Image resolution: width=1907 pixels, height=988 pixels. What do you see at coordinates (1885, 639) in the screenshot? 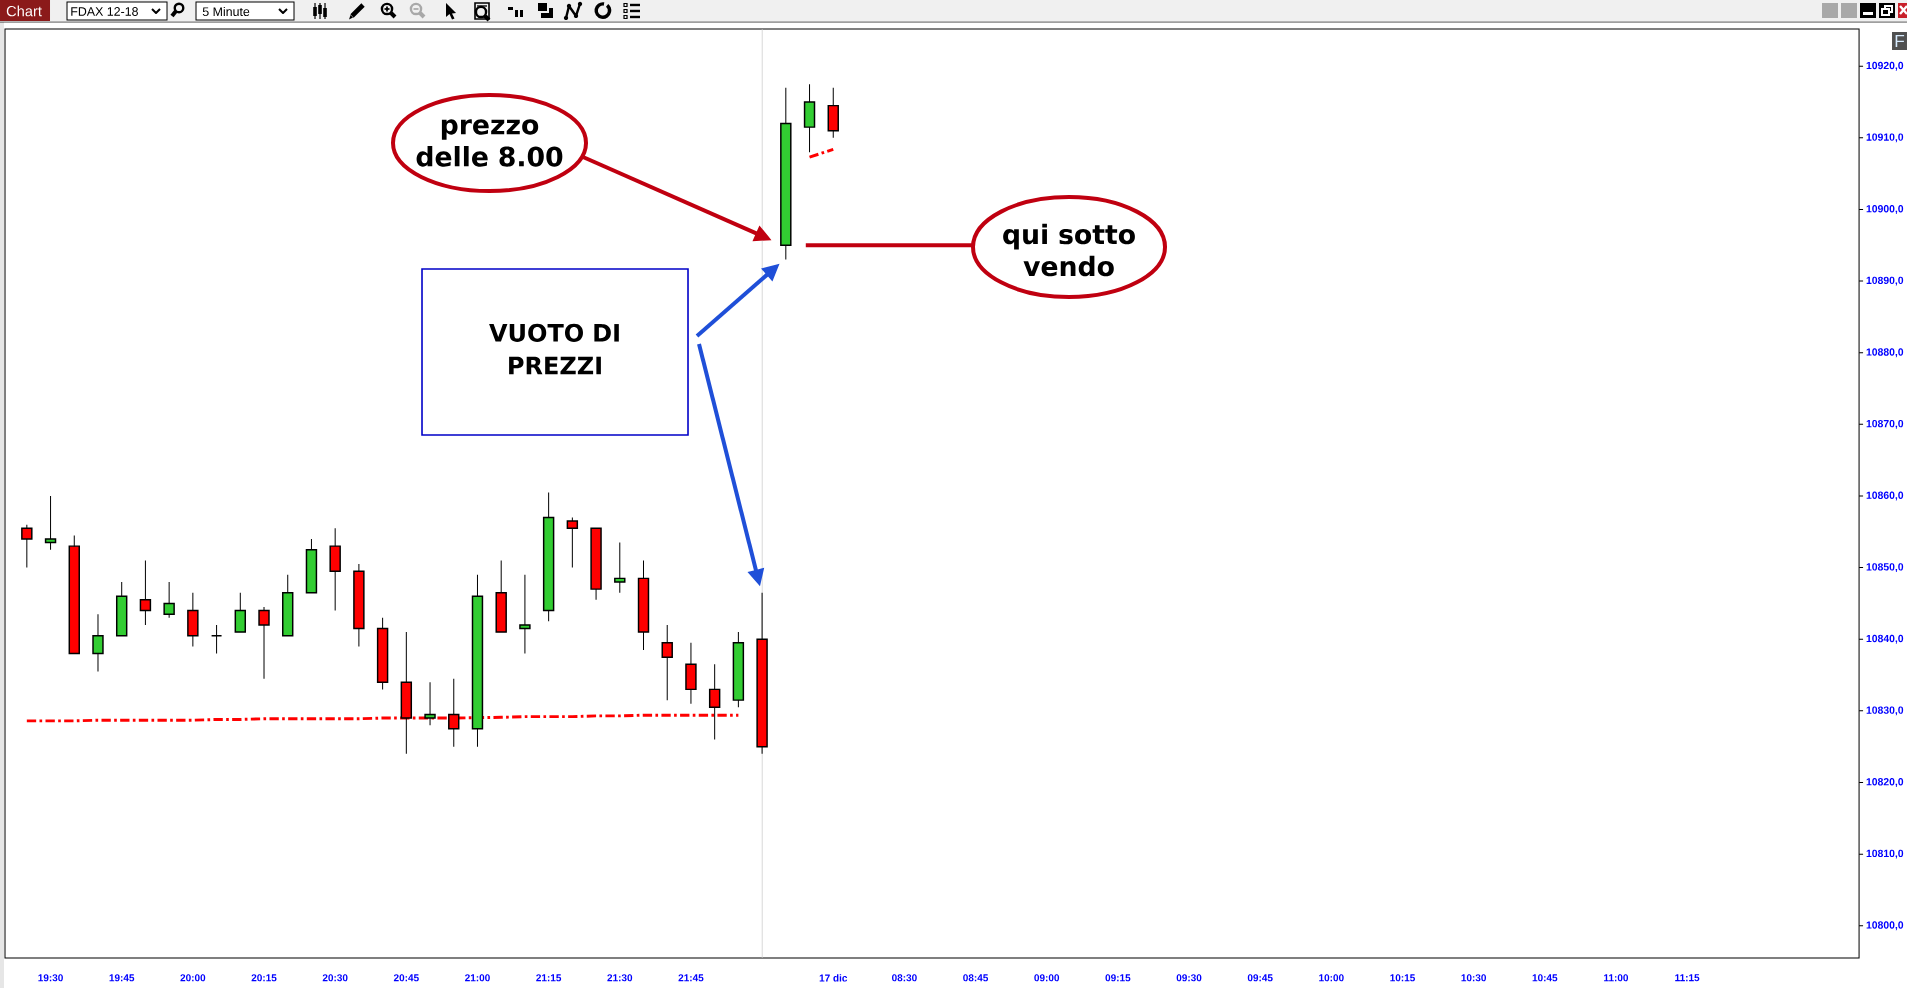
I see `y-tick-label: 10840,0` at bounding box center [1885, 639].